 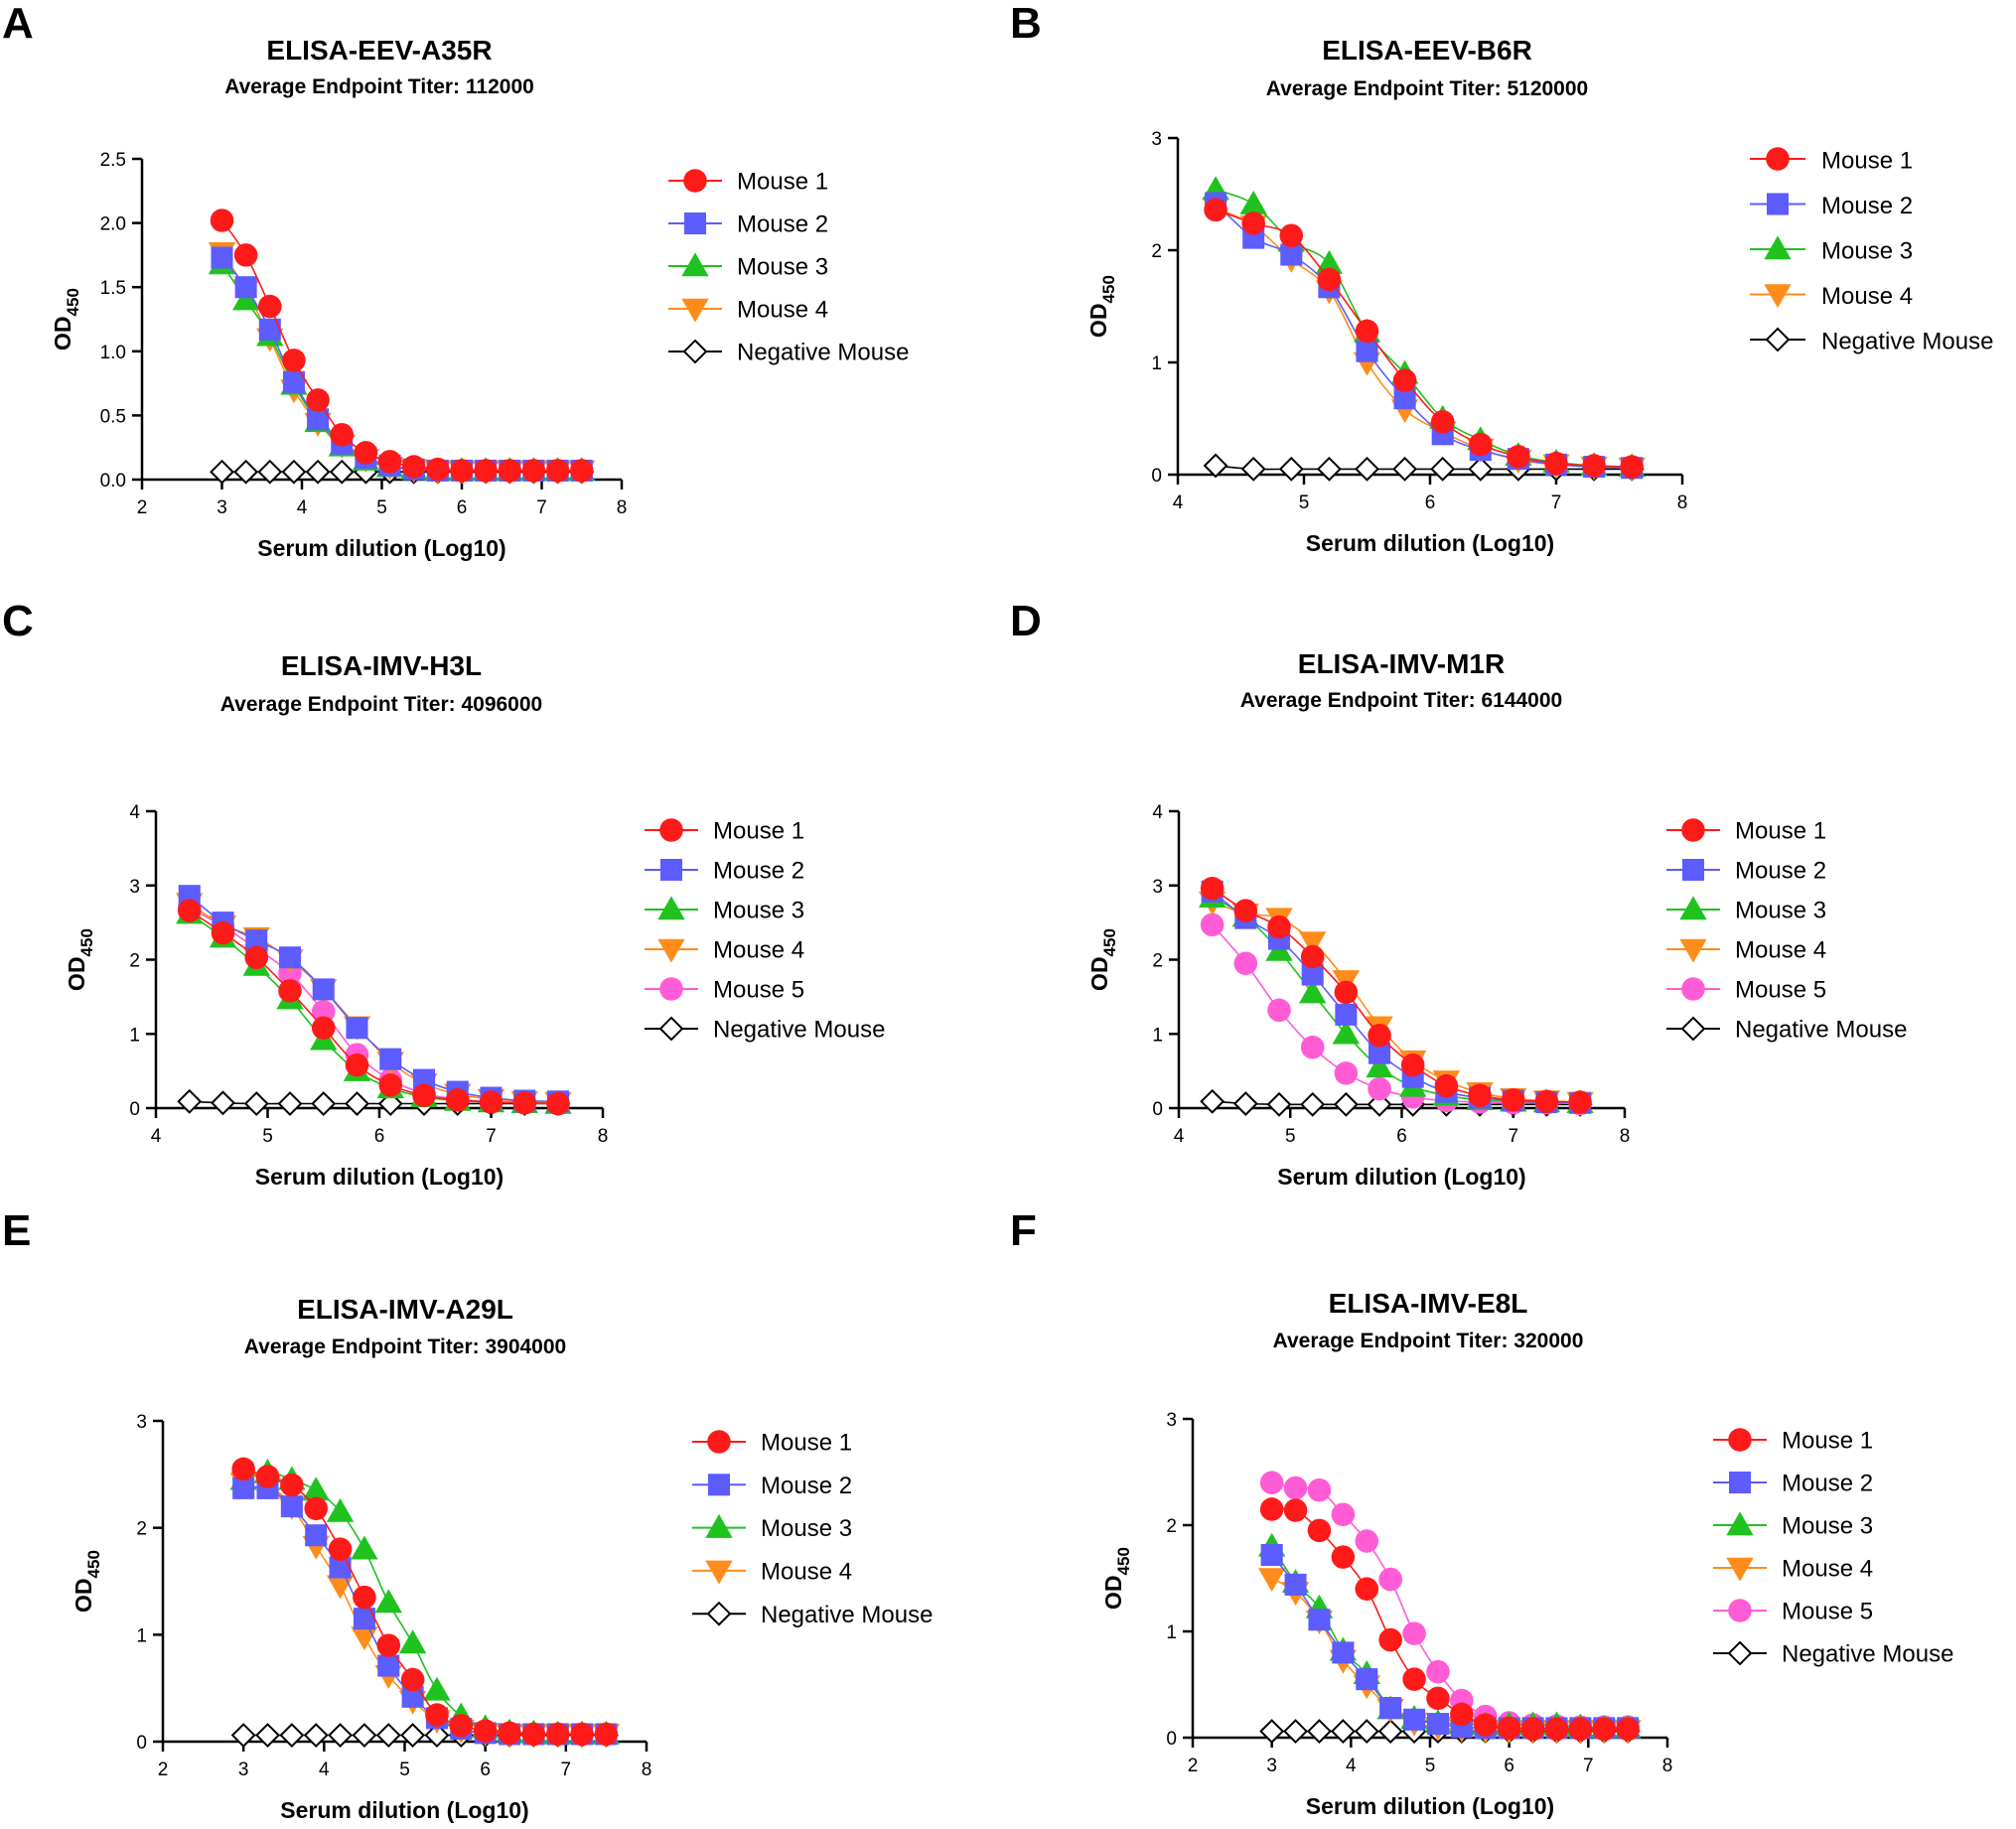 I want to click on panel-letter: B, so click(x=1026, y=24).